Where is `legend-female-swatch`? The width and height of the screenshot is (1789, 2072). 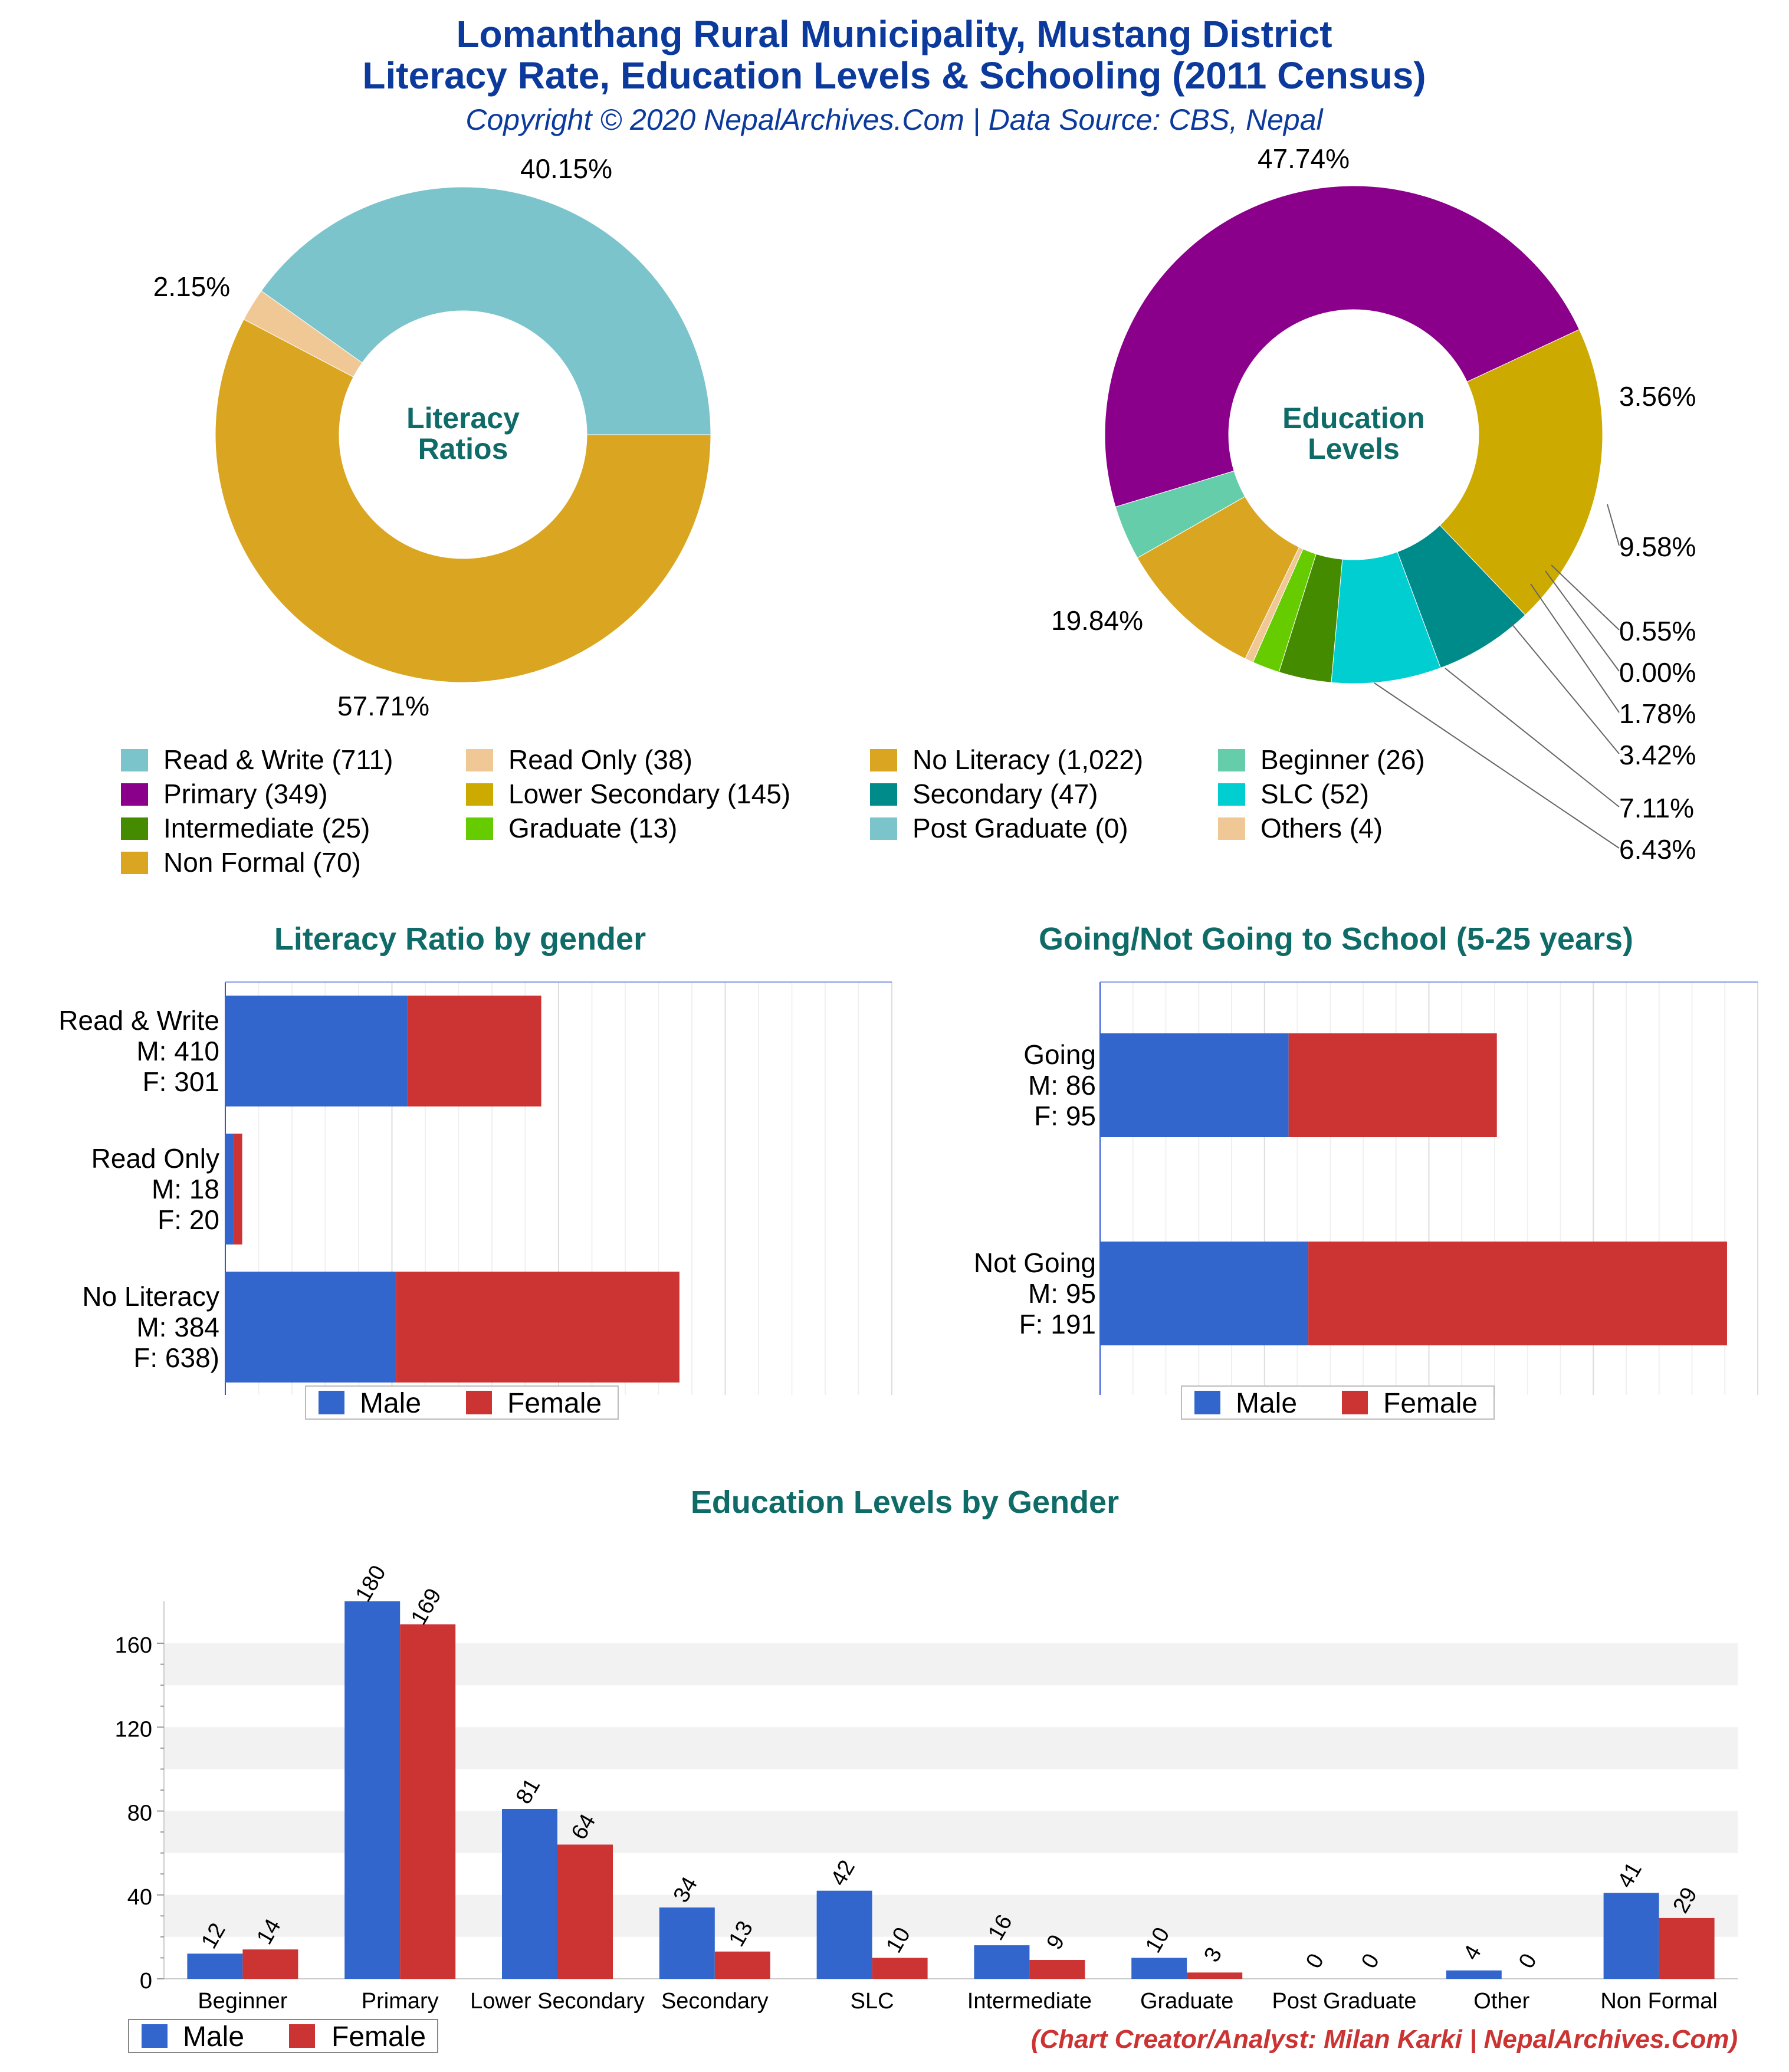
legend-female-swatch is located at coordinates (302, 2036).